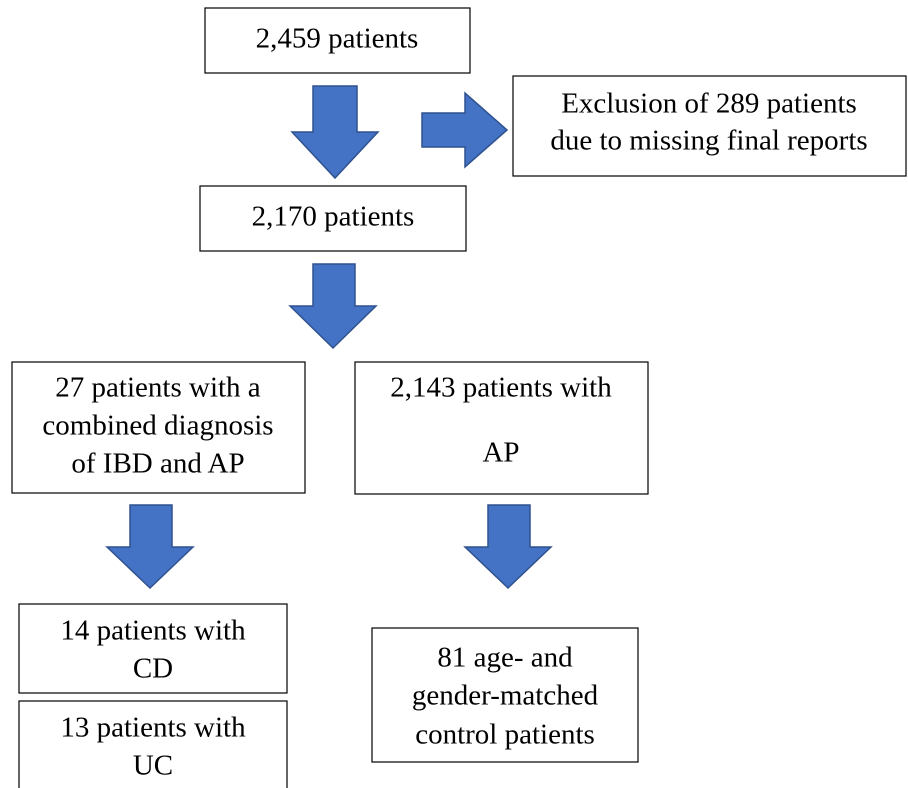 This screenshot has width=908, height=788. Describe the element at coordinates (153, 631) in the screenshot. I see `box-text: 14 patients with` at that location.